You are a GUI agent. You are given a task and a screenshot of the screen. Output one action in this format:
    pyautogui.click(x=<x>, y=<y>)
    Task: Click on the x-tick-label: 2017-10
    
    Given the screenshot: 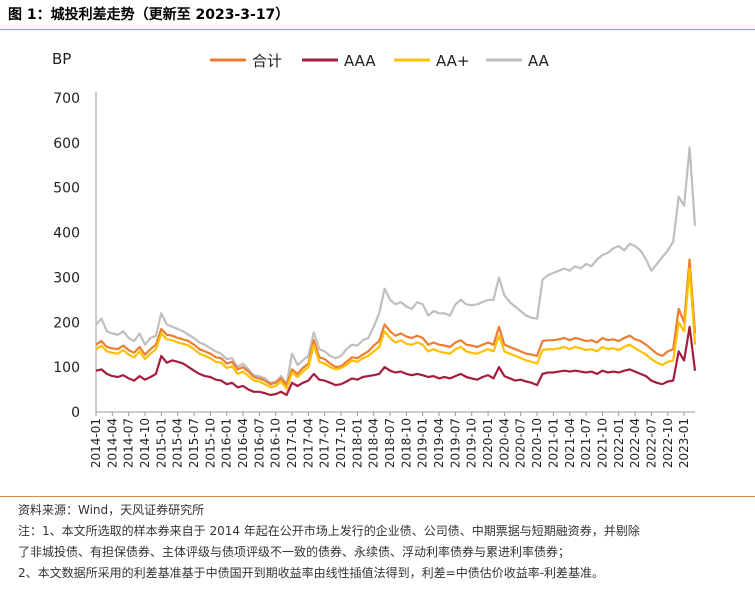 What is the action you would take?
    pyautogui.click(x=341, y=443)
    